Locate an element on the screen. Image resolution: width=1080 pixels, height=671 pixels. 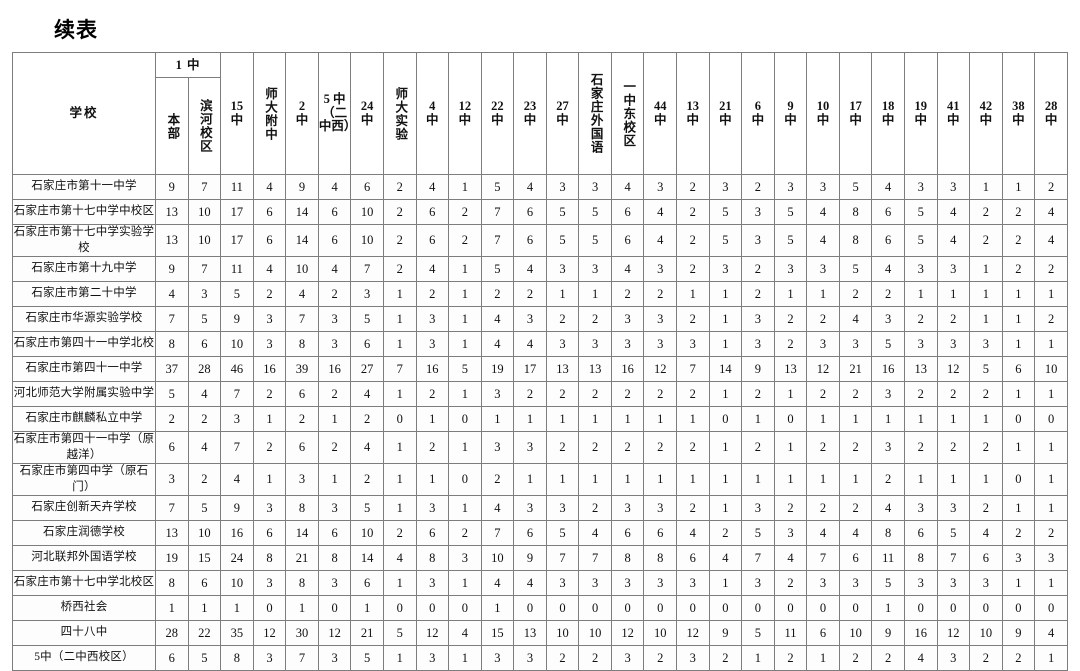
data-cell: 9 is located at coordinates (172, 187).